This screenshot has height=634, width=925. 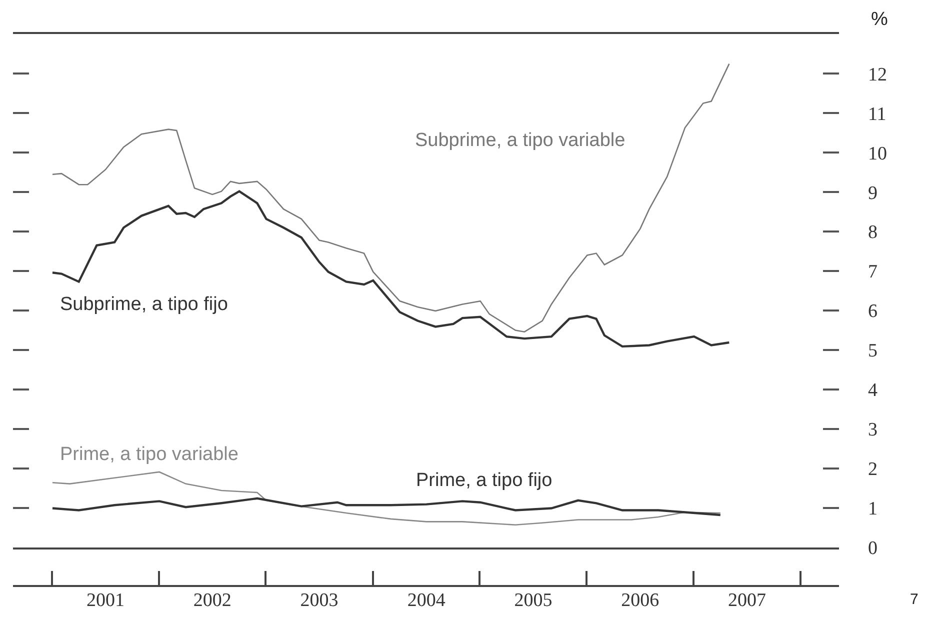 What do you see at coordinates (426, 600) in the screenshot?
I see `x-tick-label: 2004` at bounding box center [426, 600].